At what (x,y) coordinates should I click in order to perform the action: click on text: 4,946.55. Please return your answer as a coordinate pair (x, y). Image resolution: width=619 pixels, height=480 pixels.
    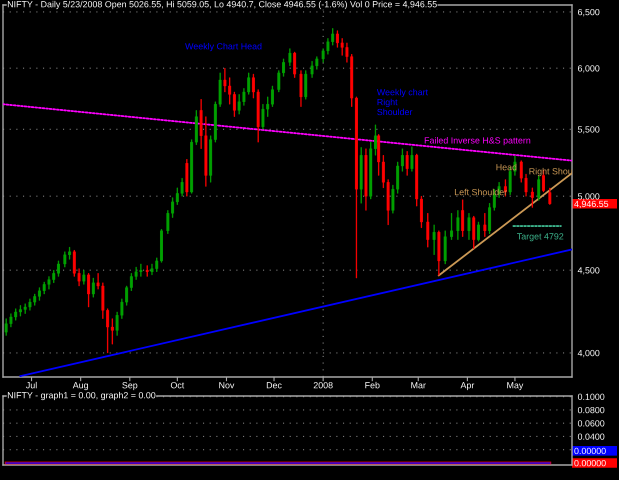
    Looking at the image, I should click on (591, 204).